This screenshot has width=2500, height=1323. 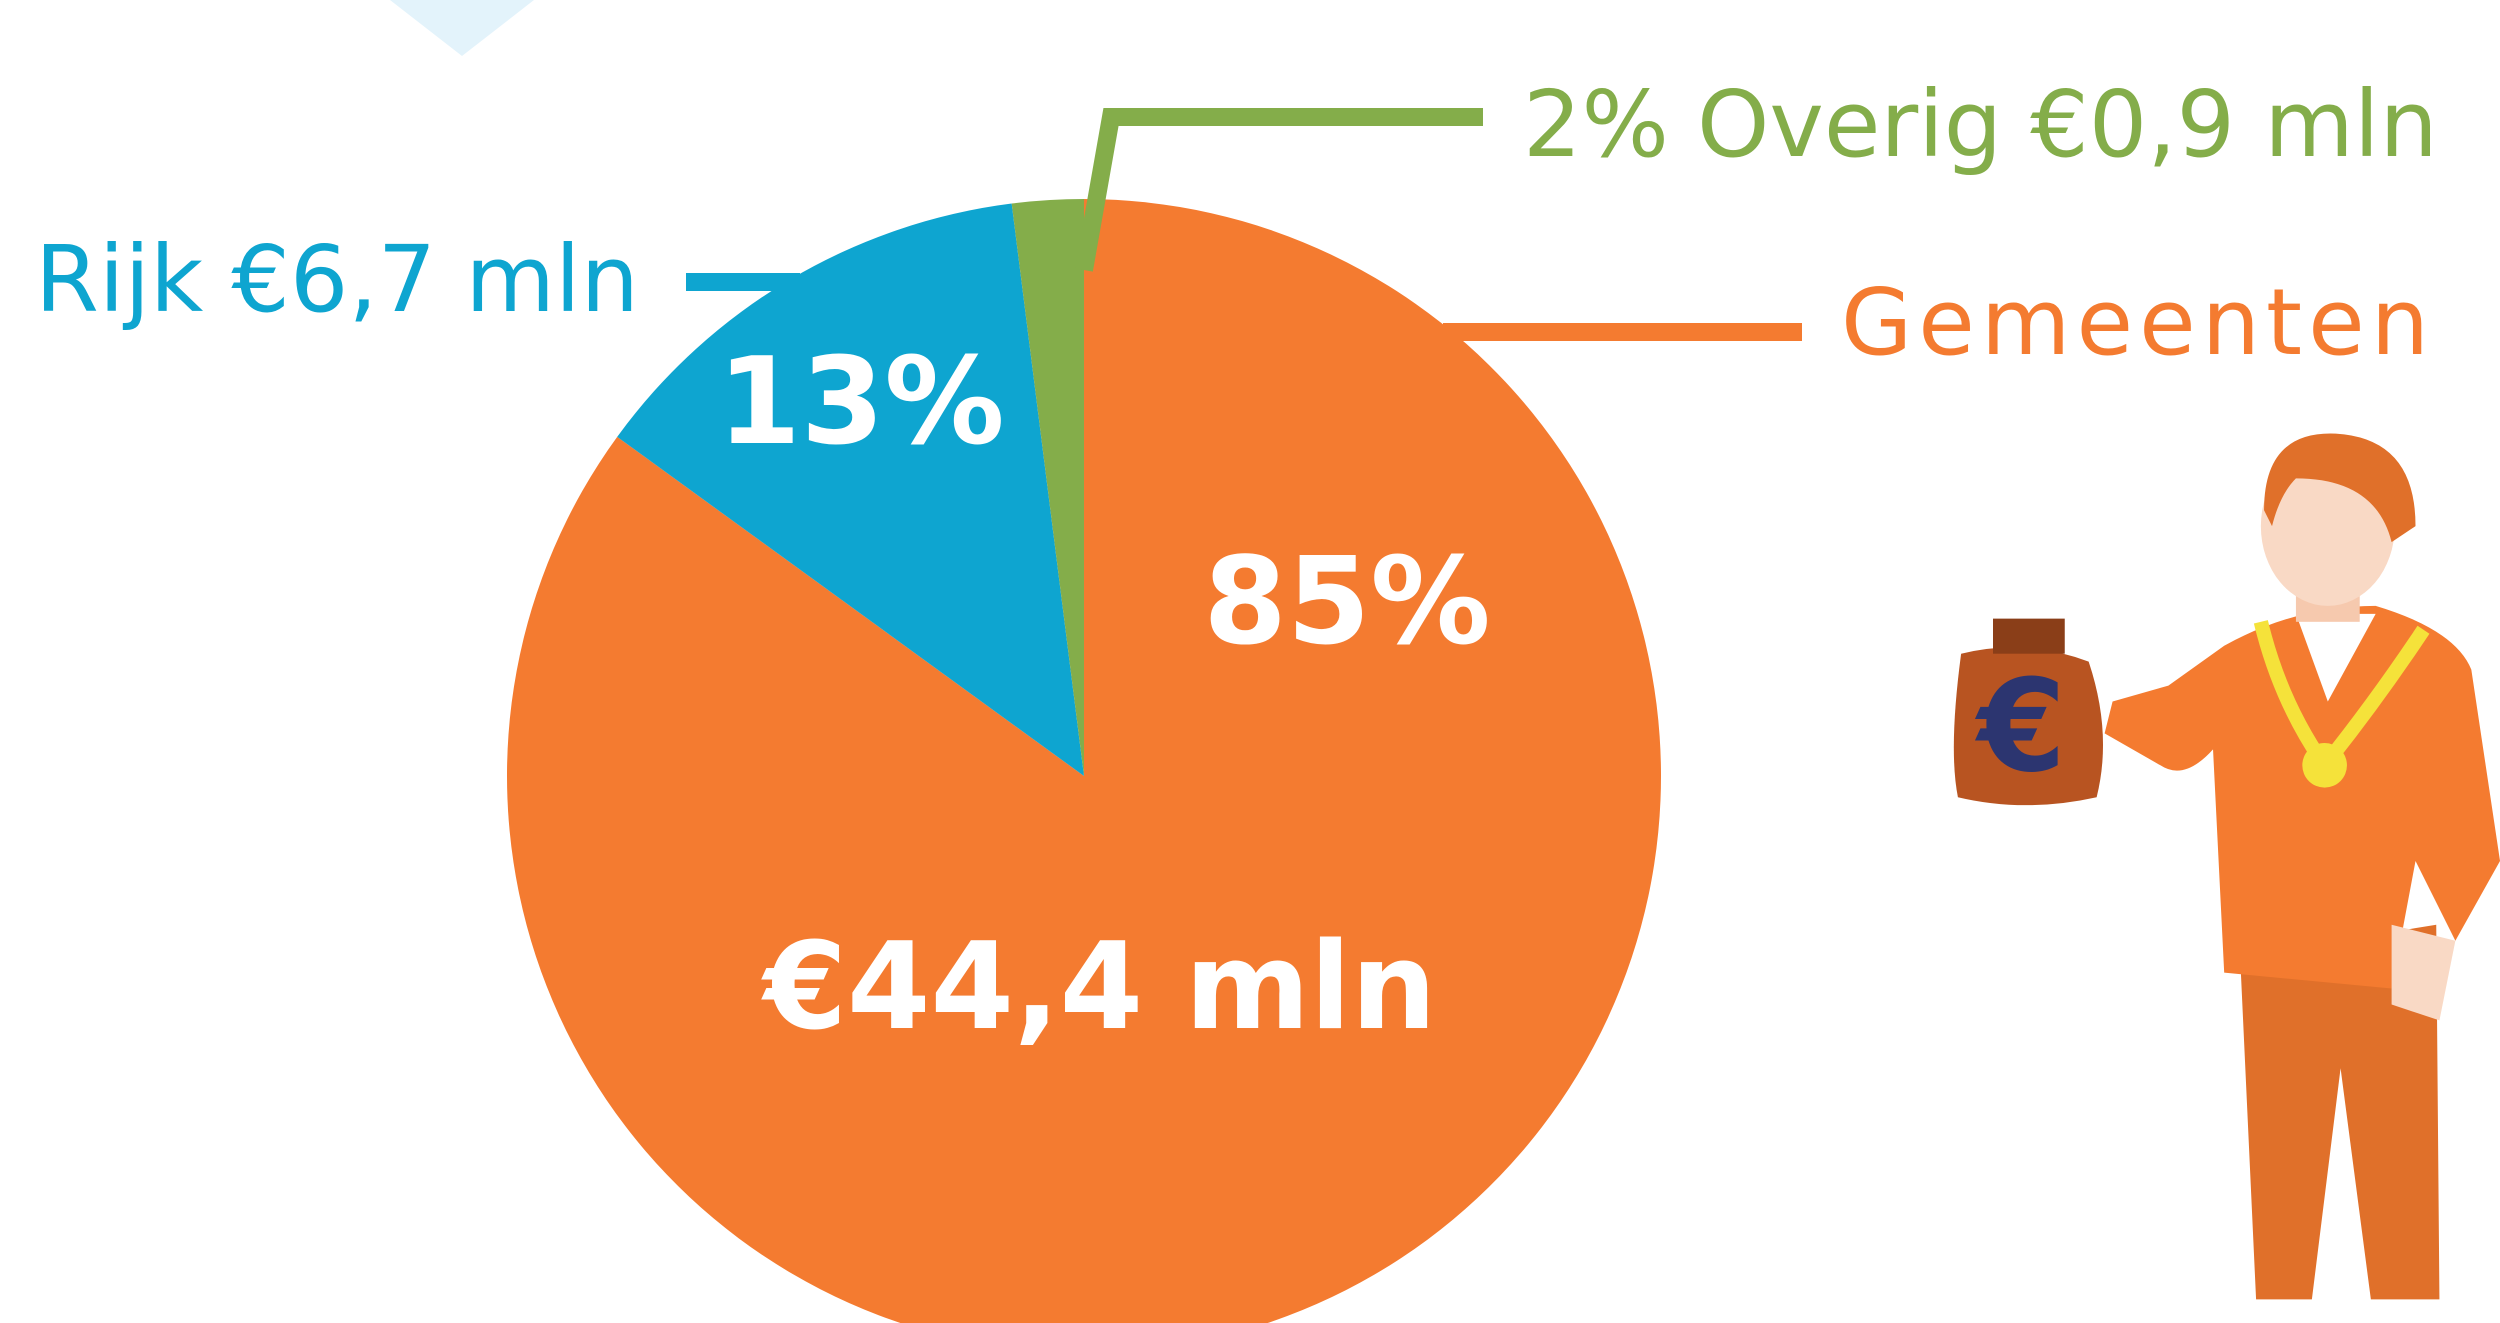 I want to click on amount-label: €44,4 mln, so click(x=1099, y=987).